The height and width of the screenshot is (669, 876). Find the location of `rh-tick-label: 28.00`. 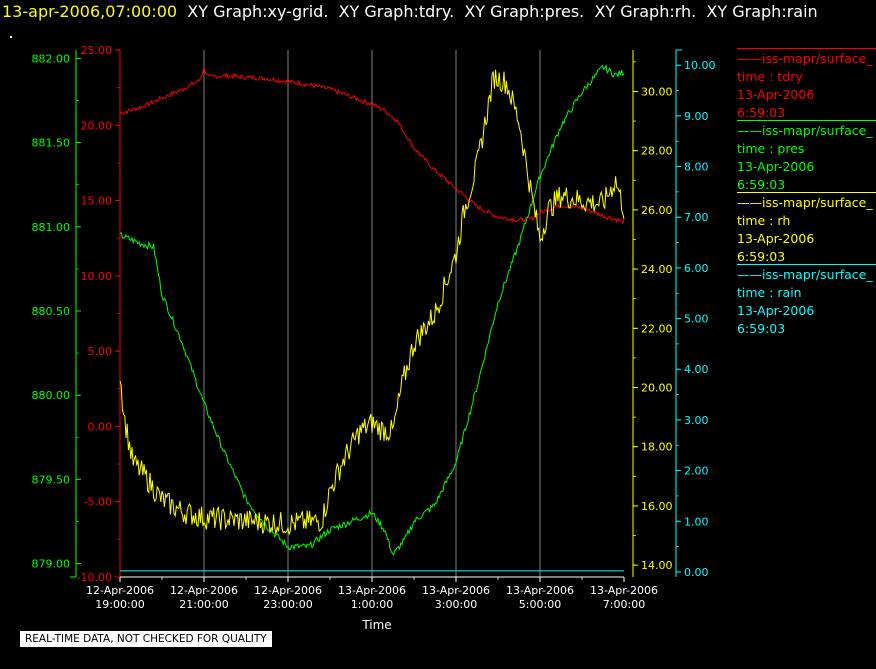

rh-tick-label: 28.00 is located at coordinates (657, 151).